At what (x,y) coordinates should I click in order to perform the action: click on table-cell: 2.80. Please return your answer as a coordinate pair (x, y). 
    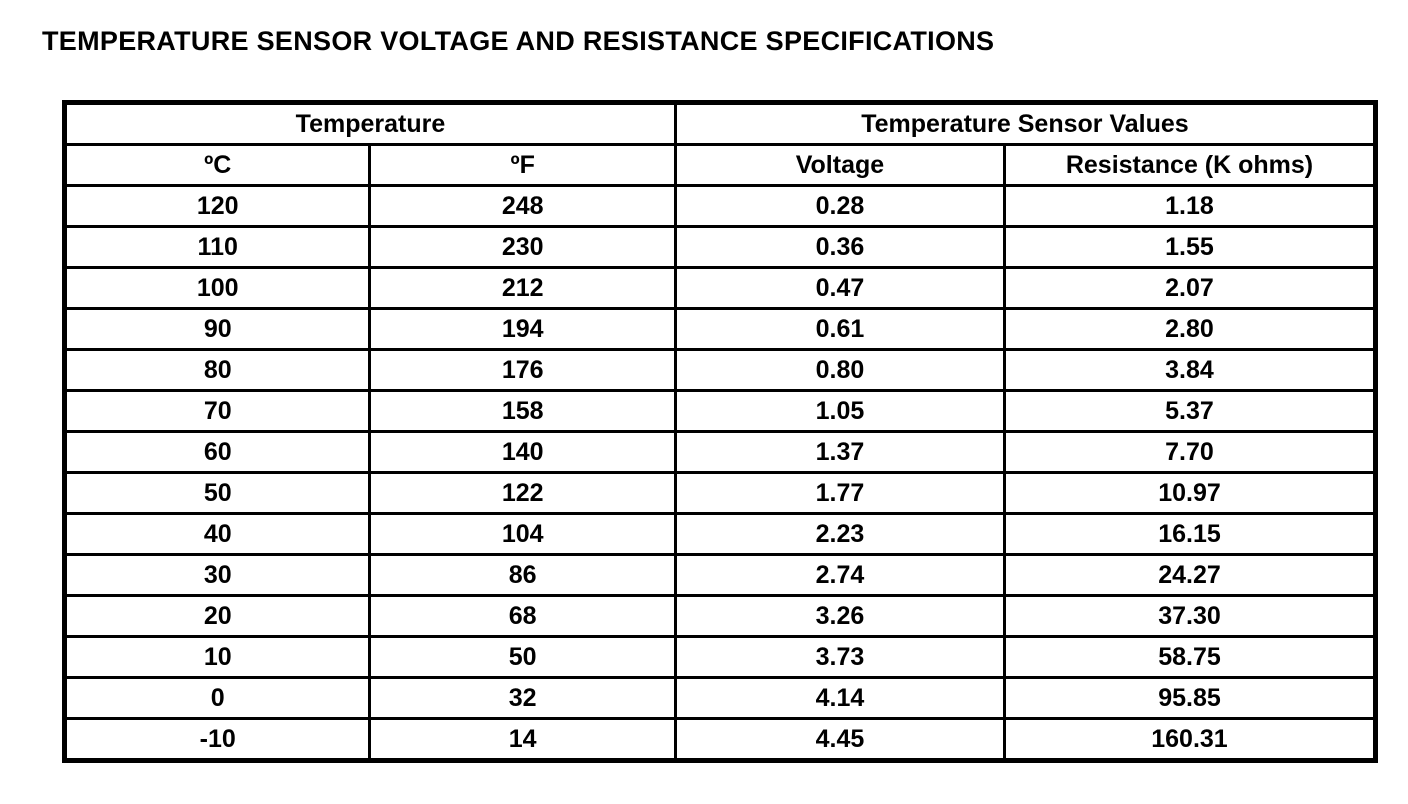
    Looking at the image, I should click on (1190, 329).